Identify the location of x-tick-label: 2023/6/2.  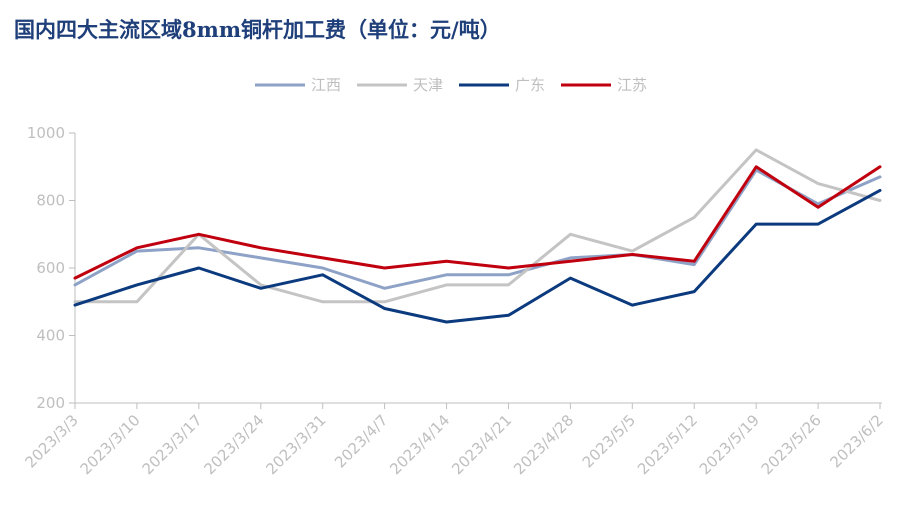
(856, 441).